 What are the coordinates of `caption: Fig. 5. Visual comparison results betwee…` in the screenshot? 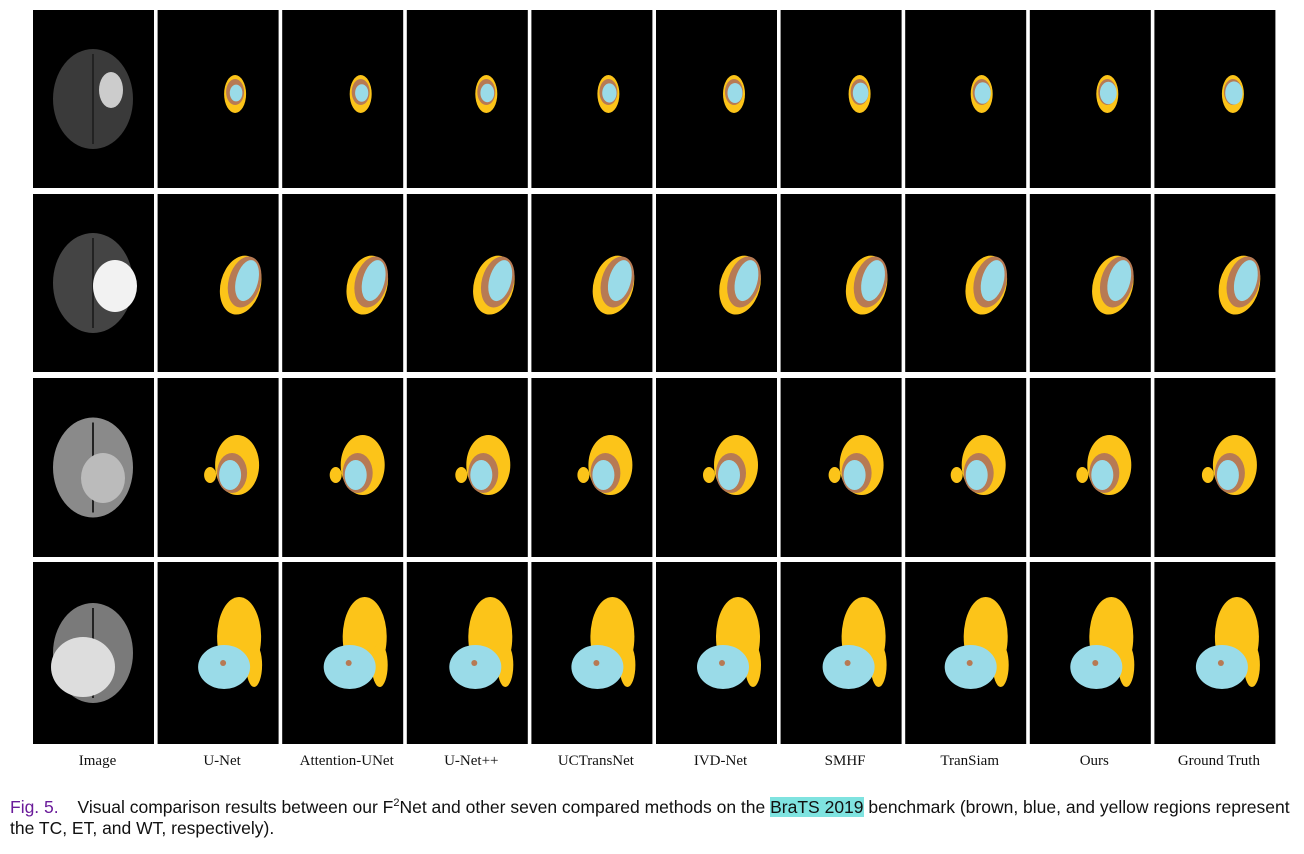 It's located at (657, 818).